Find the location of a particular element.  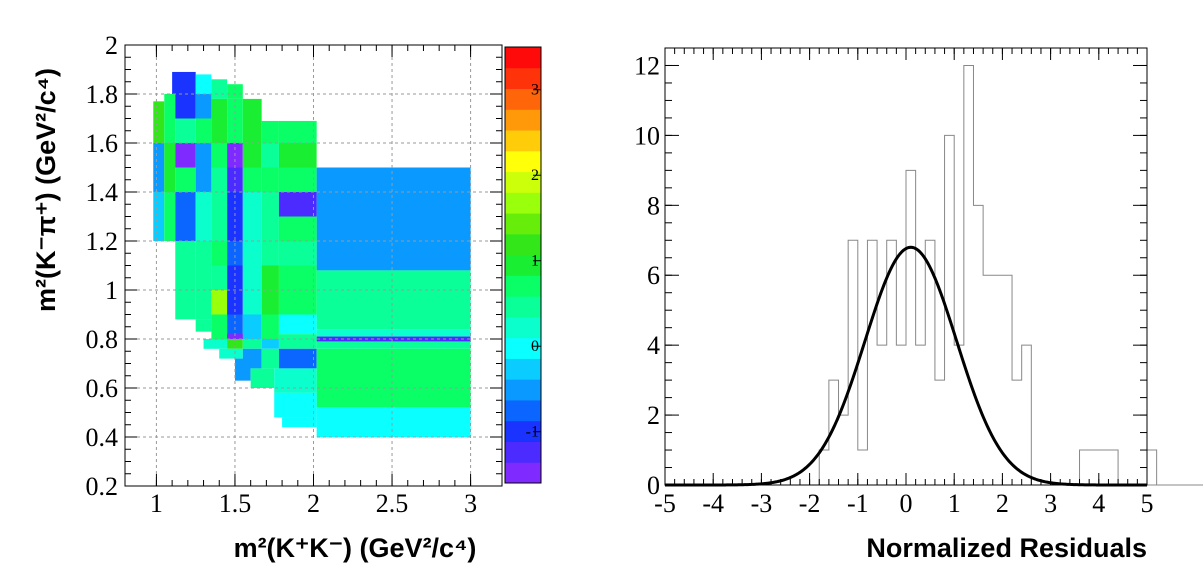

x-tick-label: -5 is located at coordinates (665, 503).